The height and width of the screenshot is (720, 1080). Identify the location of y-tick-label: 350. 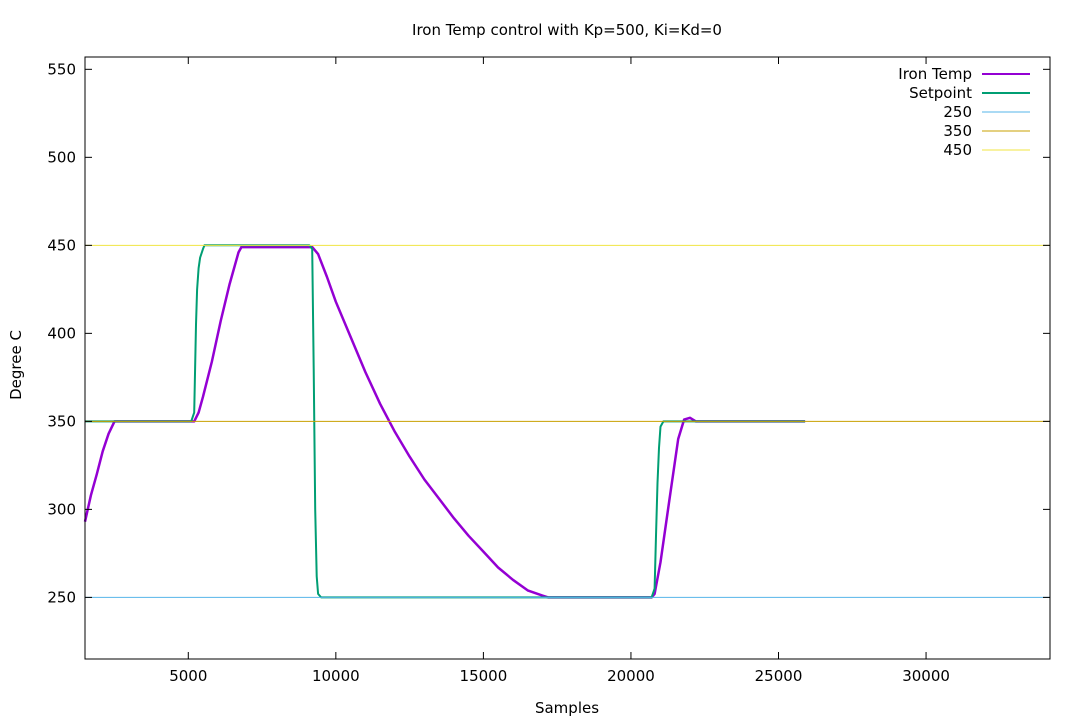
(61, 421).